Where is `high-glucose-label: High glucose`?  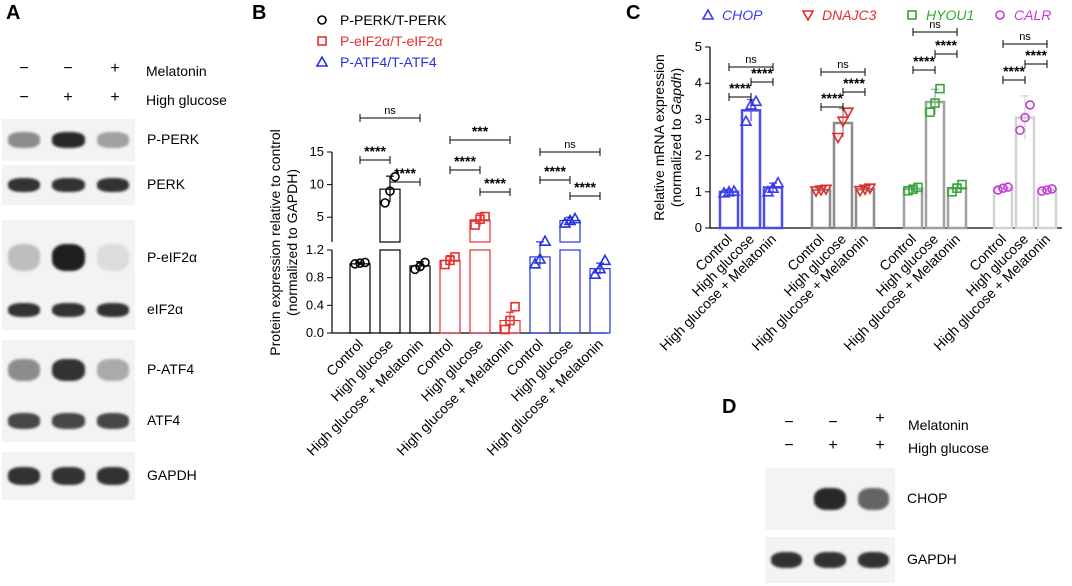 high-glucose-label: High glucose is located at coordinates (948, 448).